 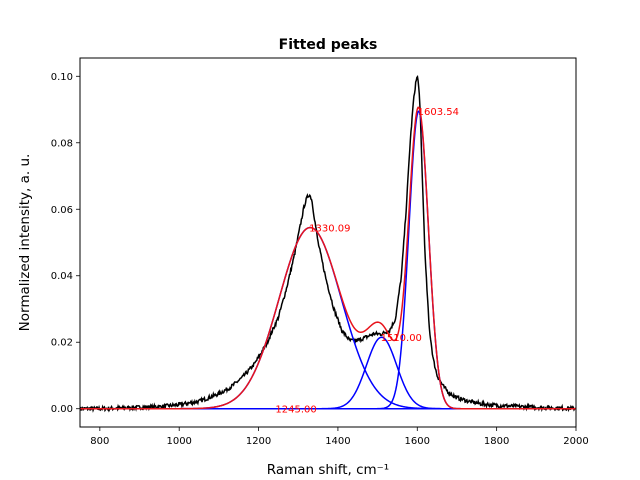 I want to click on x-tick-label: 2000, so click(x=575, y=441).